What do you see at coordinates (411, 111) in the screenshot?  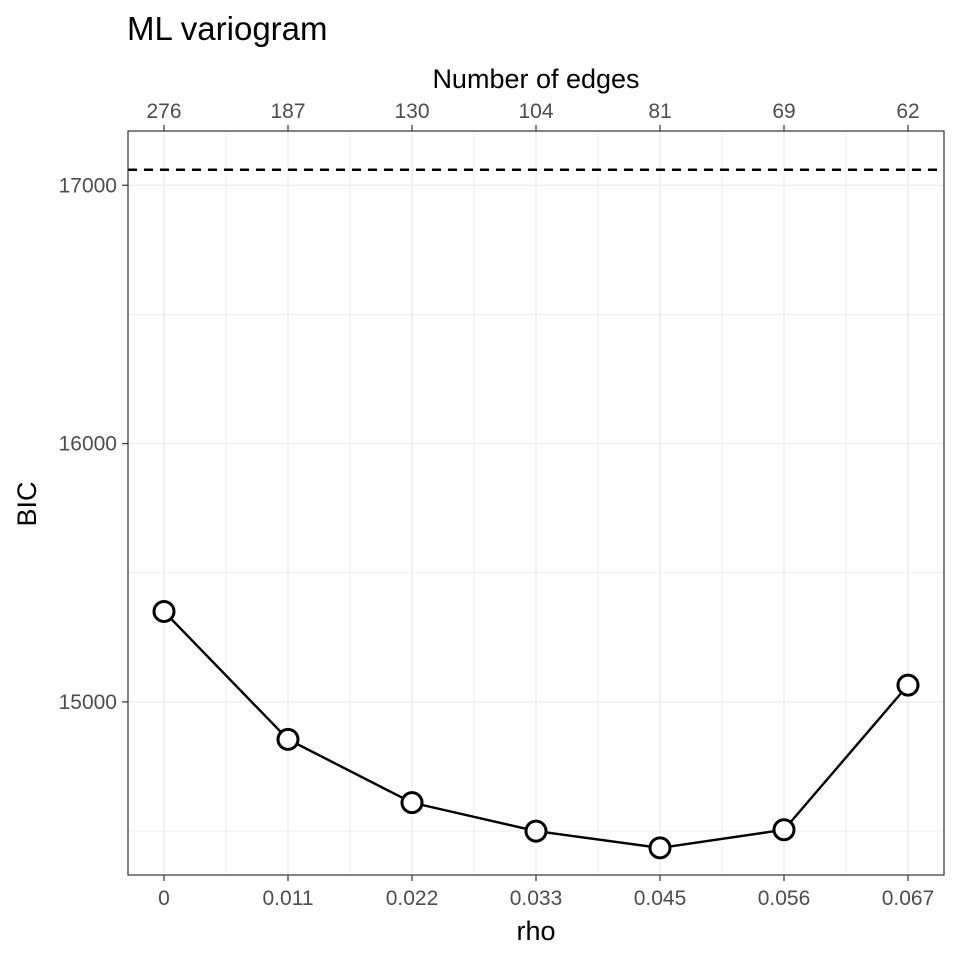 I see `top-tick-label: 130` at bounding box center [411, 111].